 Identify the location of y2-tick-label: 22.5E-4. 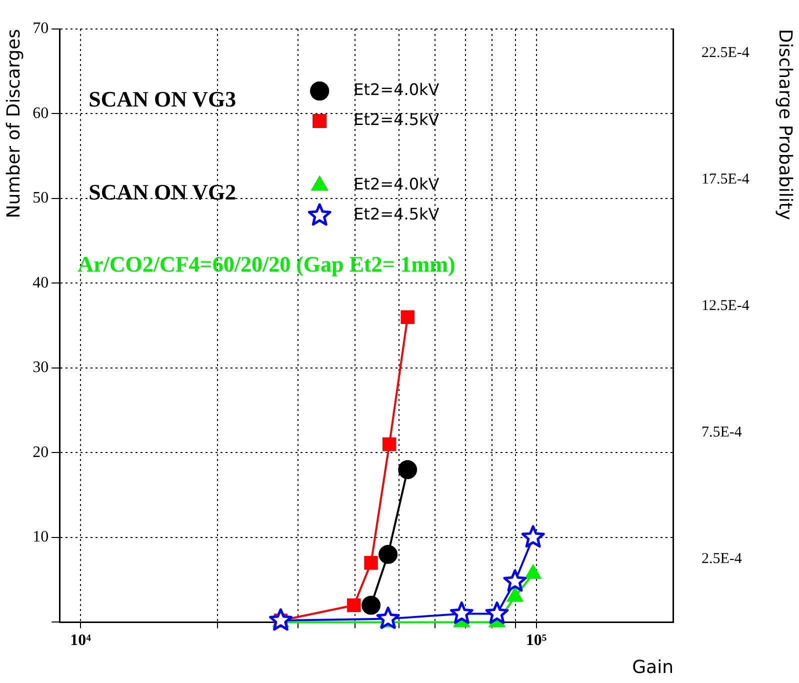
(725, 53).